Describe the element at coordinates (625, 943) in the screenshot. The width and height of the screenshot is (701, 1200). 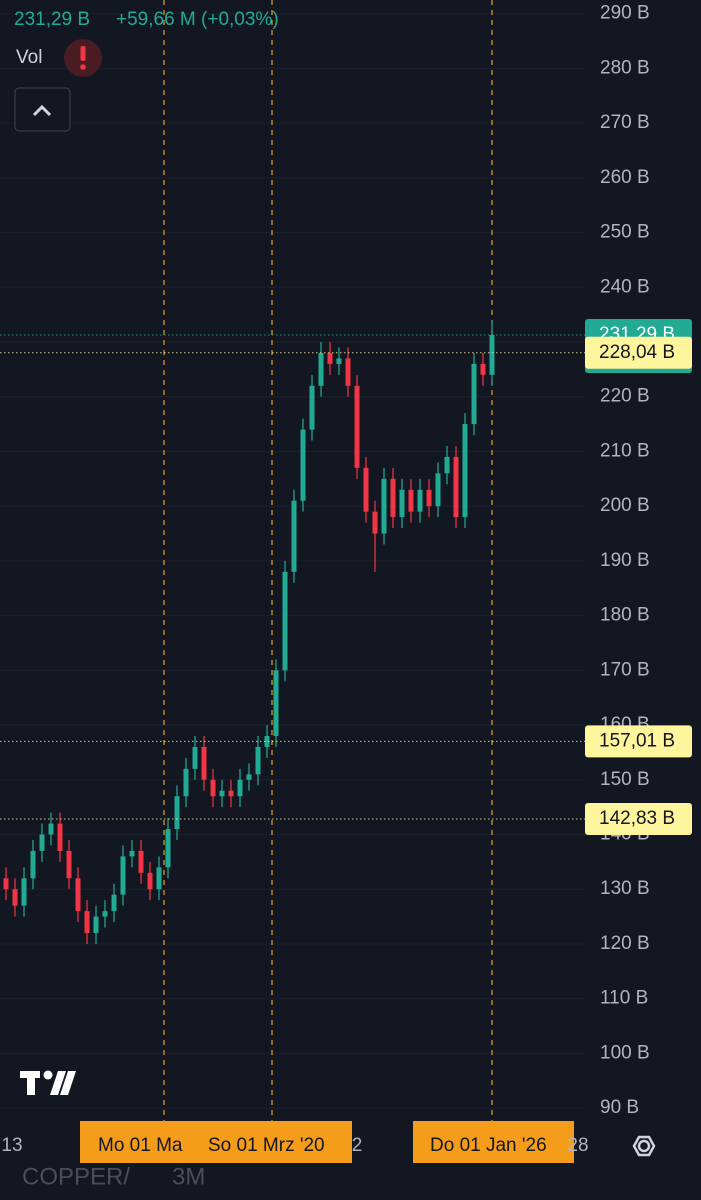
I see `y-tick-label: 120 B` at that location.